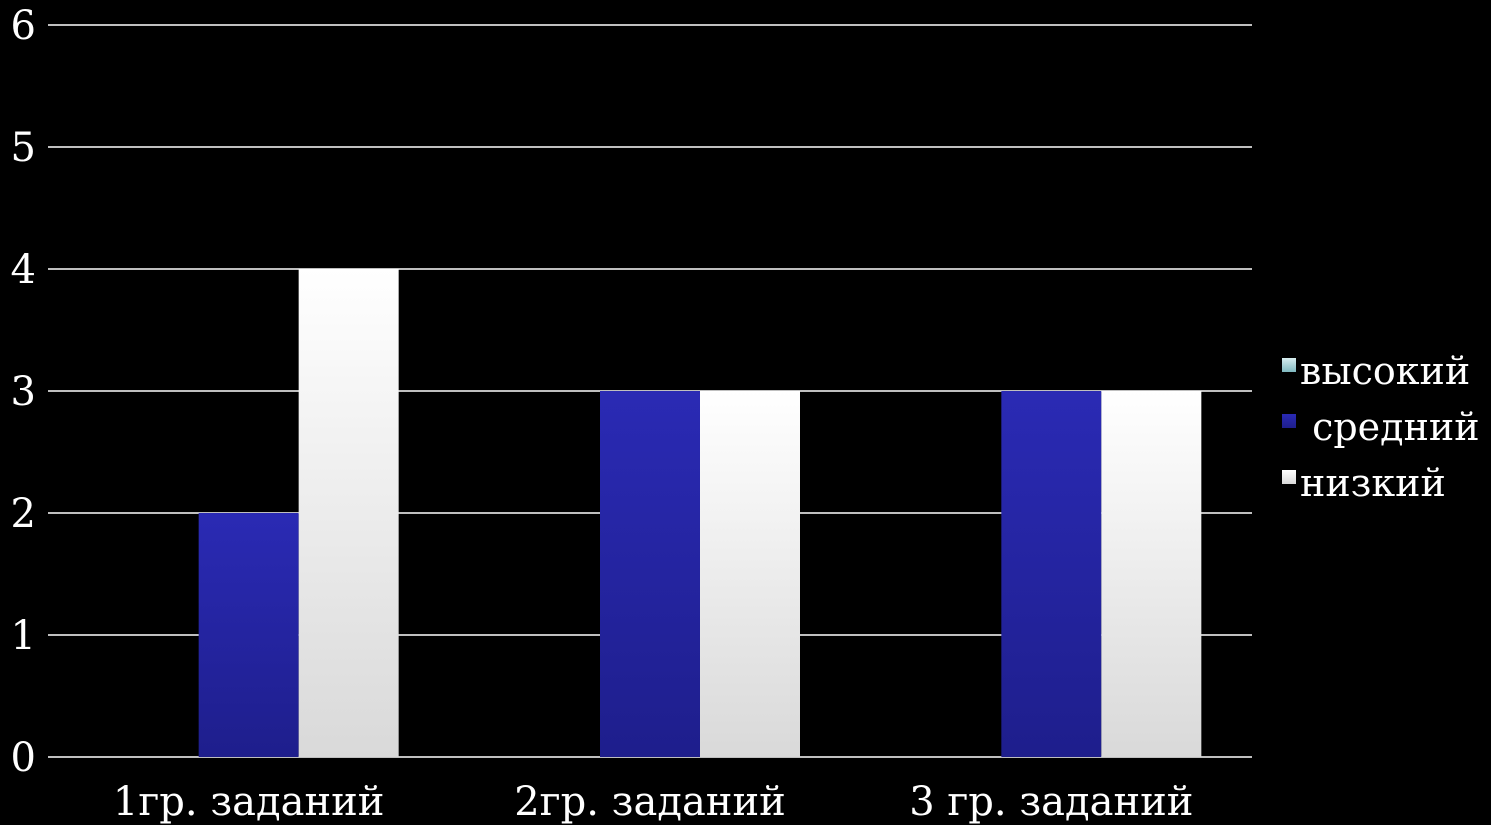  What do you see at coordinates (23, 148) in the screenshot?
I see `y-tick-label: 5` at bounding box center [23, 148].